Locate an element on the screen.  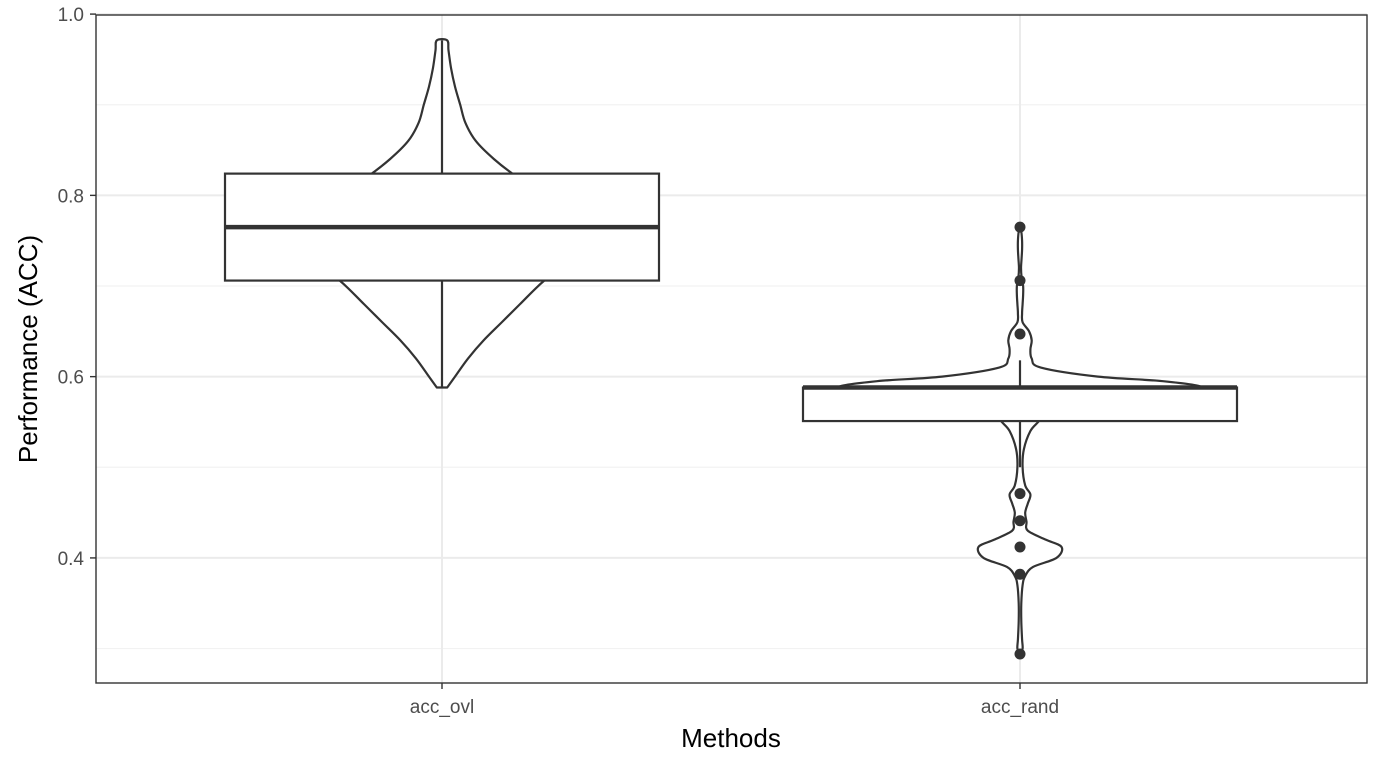
y-tick-label: 1.0 is located at coordinates (71, 15).